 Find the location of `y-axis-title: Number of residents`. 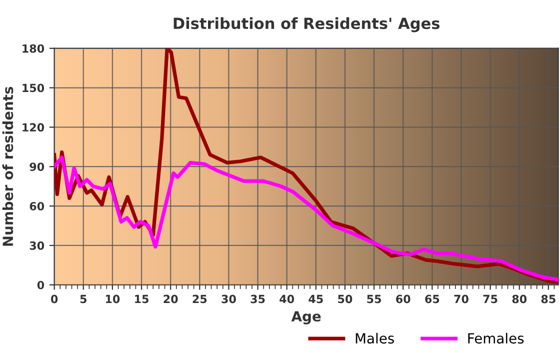

y-axis-title: Number of residents is located at coordinates (8, 166).